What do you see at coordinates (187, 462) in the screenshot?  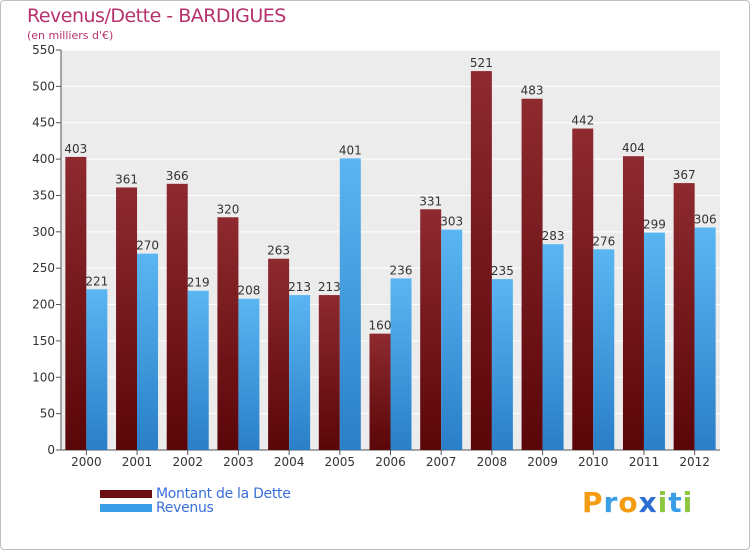 I see `x-tick-label: 2002` at bounding box center [187, 462].